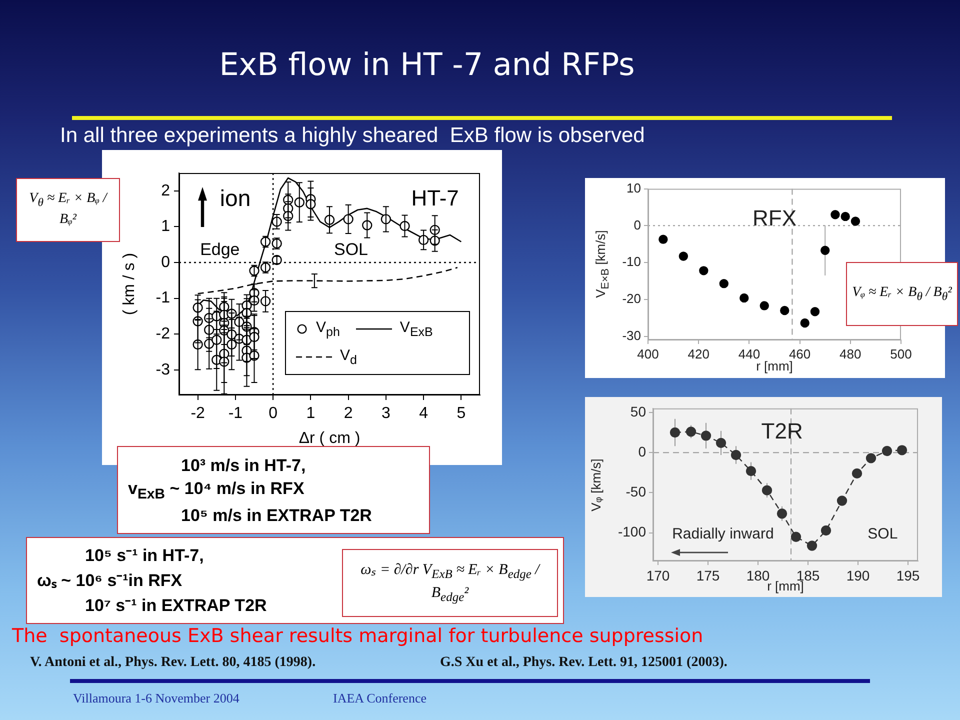 The height and width of the screenshot is (720, 960). Describe the element at coordinates (416, 329) in the screenshot. I see `legend-label: V$_{ExB}$` at that location.